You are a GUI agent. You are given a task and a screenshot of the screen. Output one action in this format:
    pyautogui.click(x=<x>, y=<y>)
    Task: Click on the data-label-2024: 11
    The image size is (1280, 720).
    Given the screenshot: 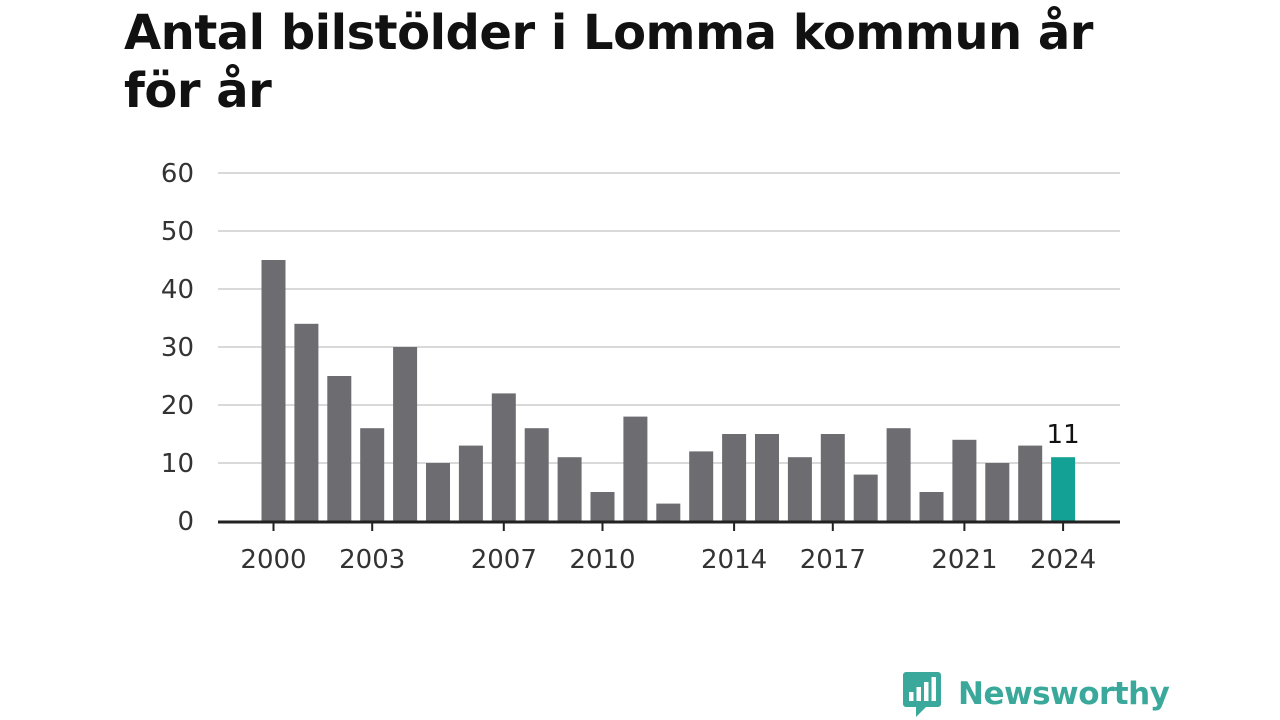 What is the action you would take?
    pyautogui.click(x=1063, y=435)
    